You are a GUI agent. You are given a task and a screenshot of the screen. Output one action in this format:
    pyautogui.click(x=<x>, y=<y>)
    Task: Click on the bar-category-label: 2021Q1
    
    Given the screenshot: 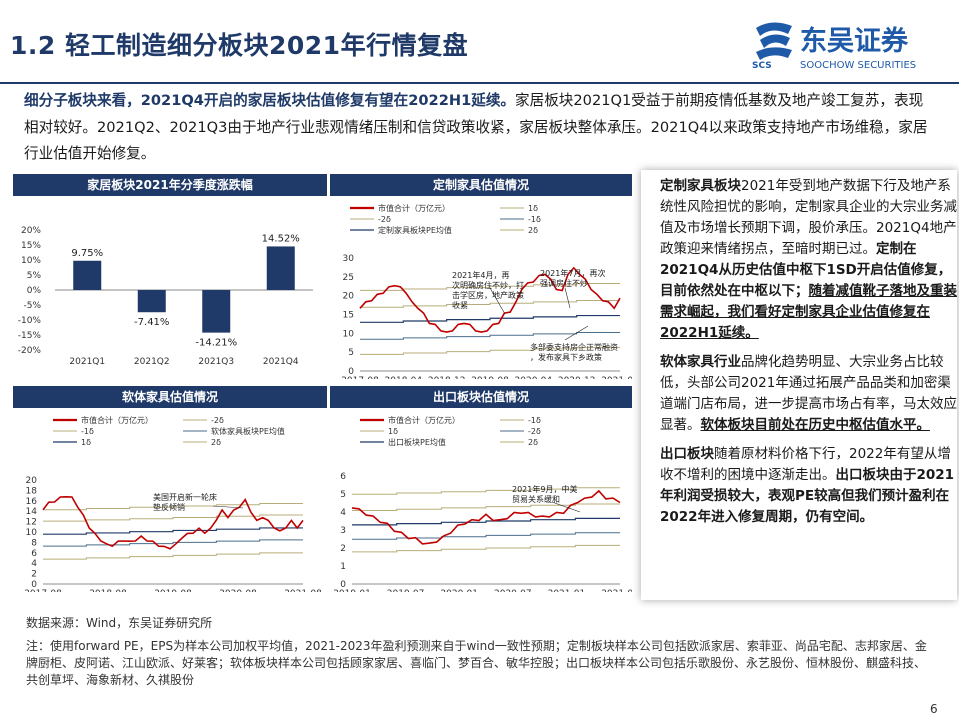 What is the action you would take?
    pyautogui.click(x=87, y=362)
    